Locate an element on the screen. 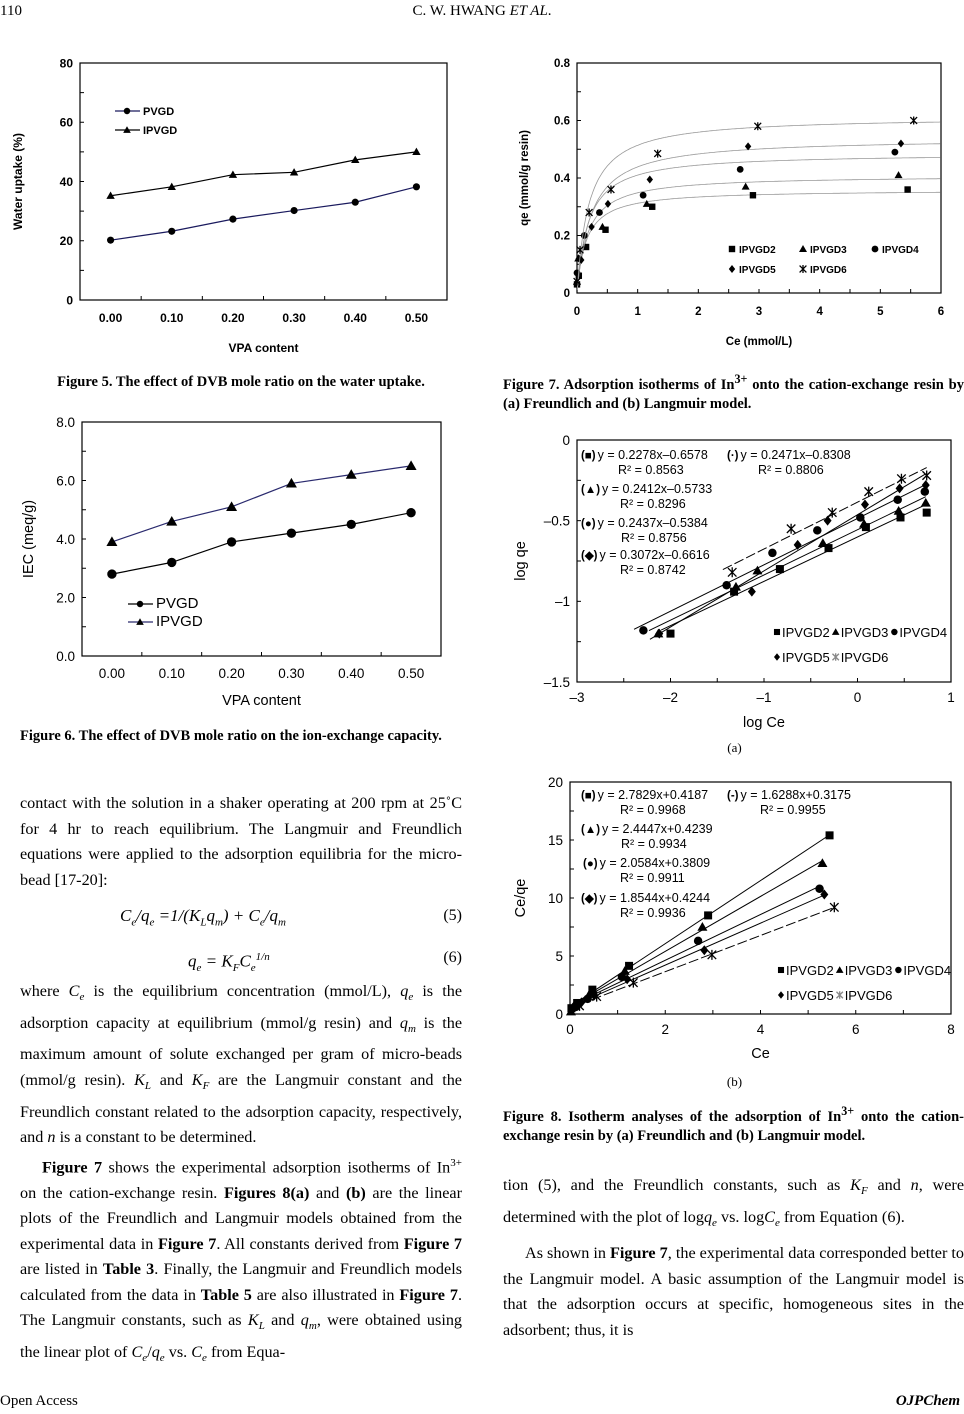 The width and height of the screenshot is (964, 1414). x-tick-label: 0.30 is located at coordinates (294, 318).